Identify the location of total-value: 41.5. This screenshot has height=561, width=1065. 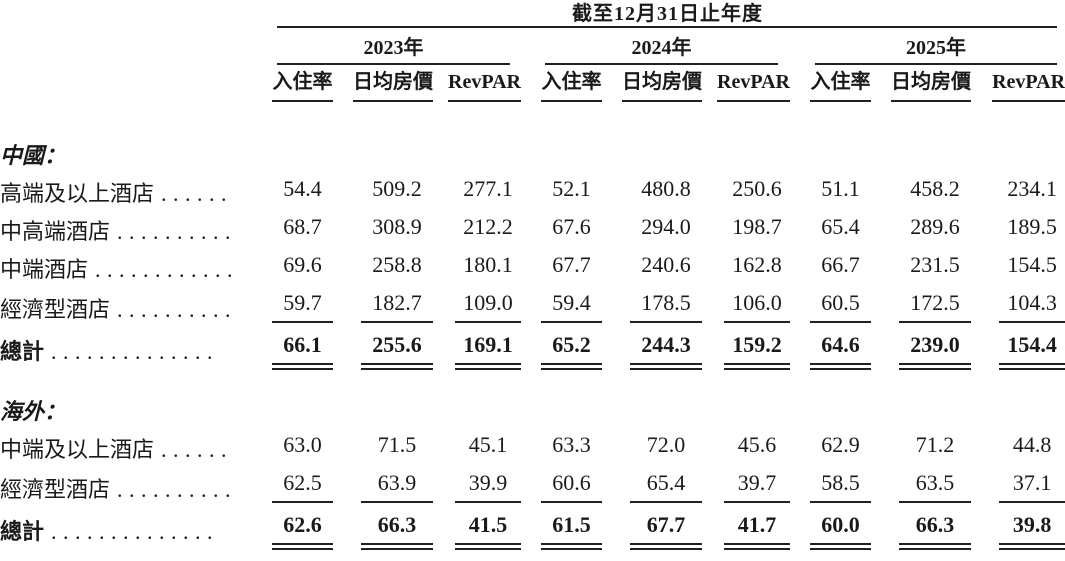
(488, 530).